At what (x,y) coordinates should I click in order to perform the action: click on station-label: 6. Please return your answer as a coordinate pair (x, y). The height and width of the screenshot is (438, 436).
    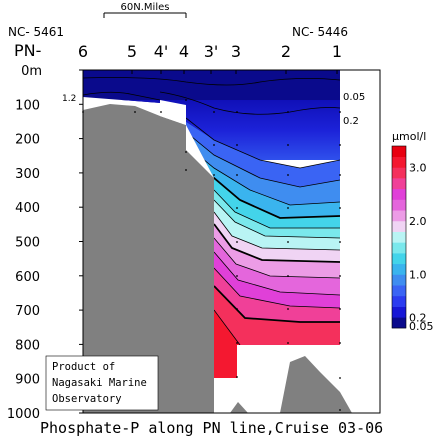
    Looking at the image, I should click on (83, 51).